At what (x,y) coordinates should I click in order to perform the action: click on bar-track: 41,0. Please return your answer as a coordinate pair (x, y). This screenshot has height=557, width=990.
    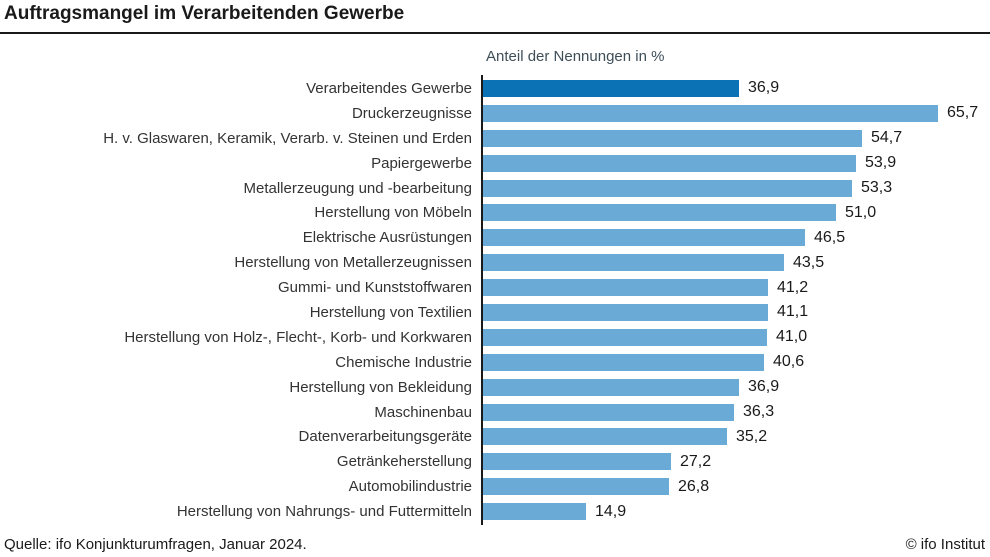
    Looking at the image, I should click on (645, 337).